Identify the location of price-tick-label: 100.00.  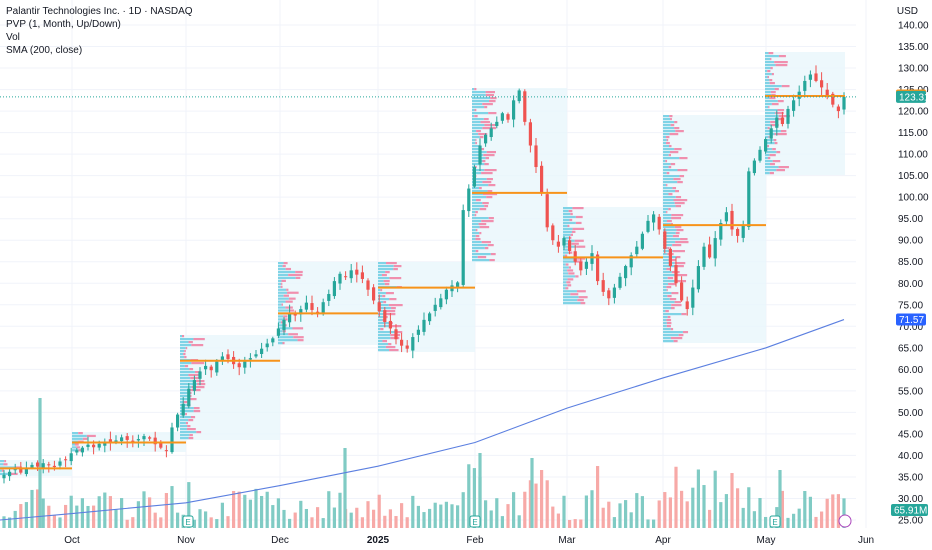
(913, 198).